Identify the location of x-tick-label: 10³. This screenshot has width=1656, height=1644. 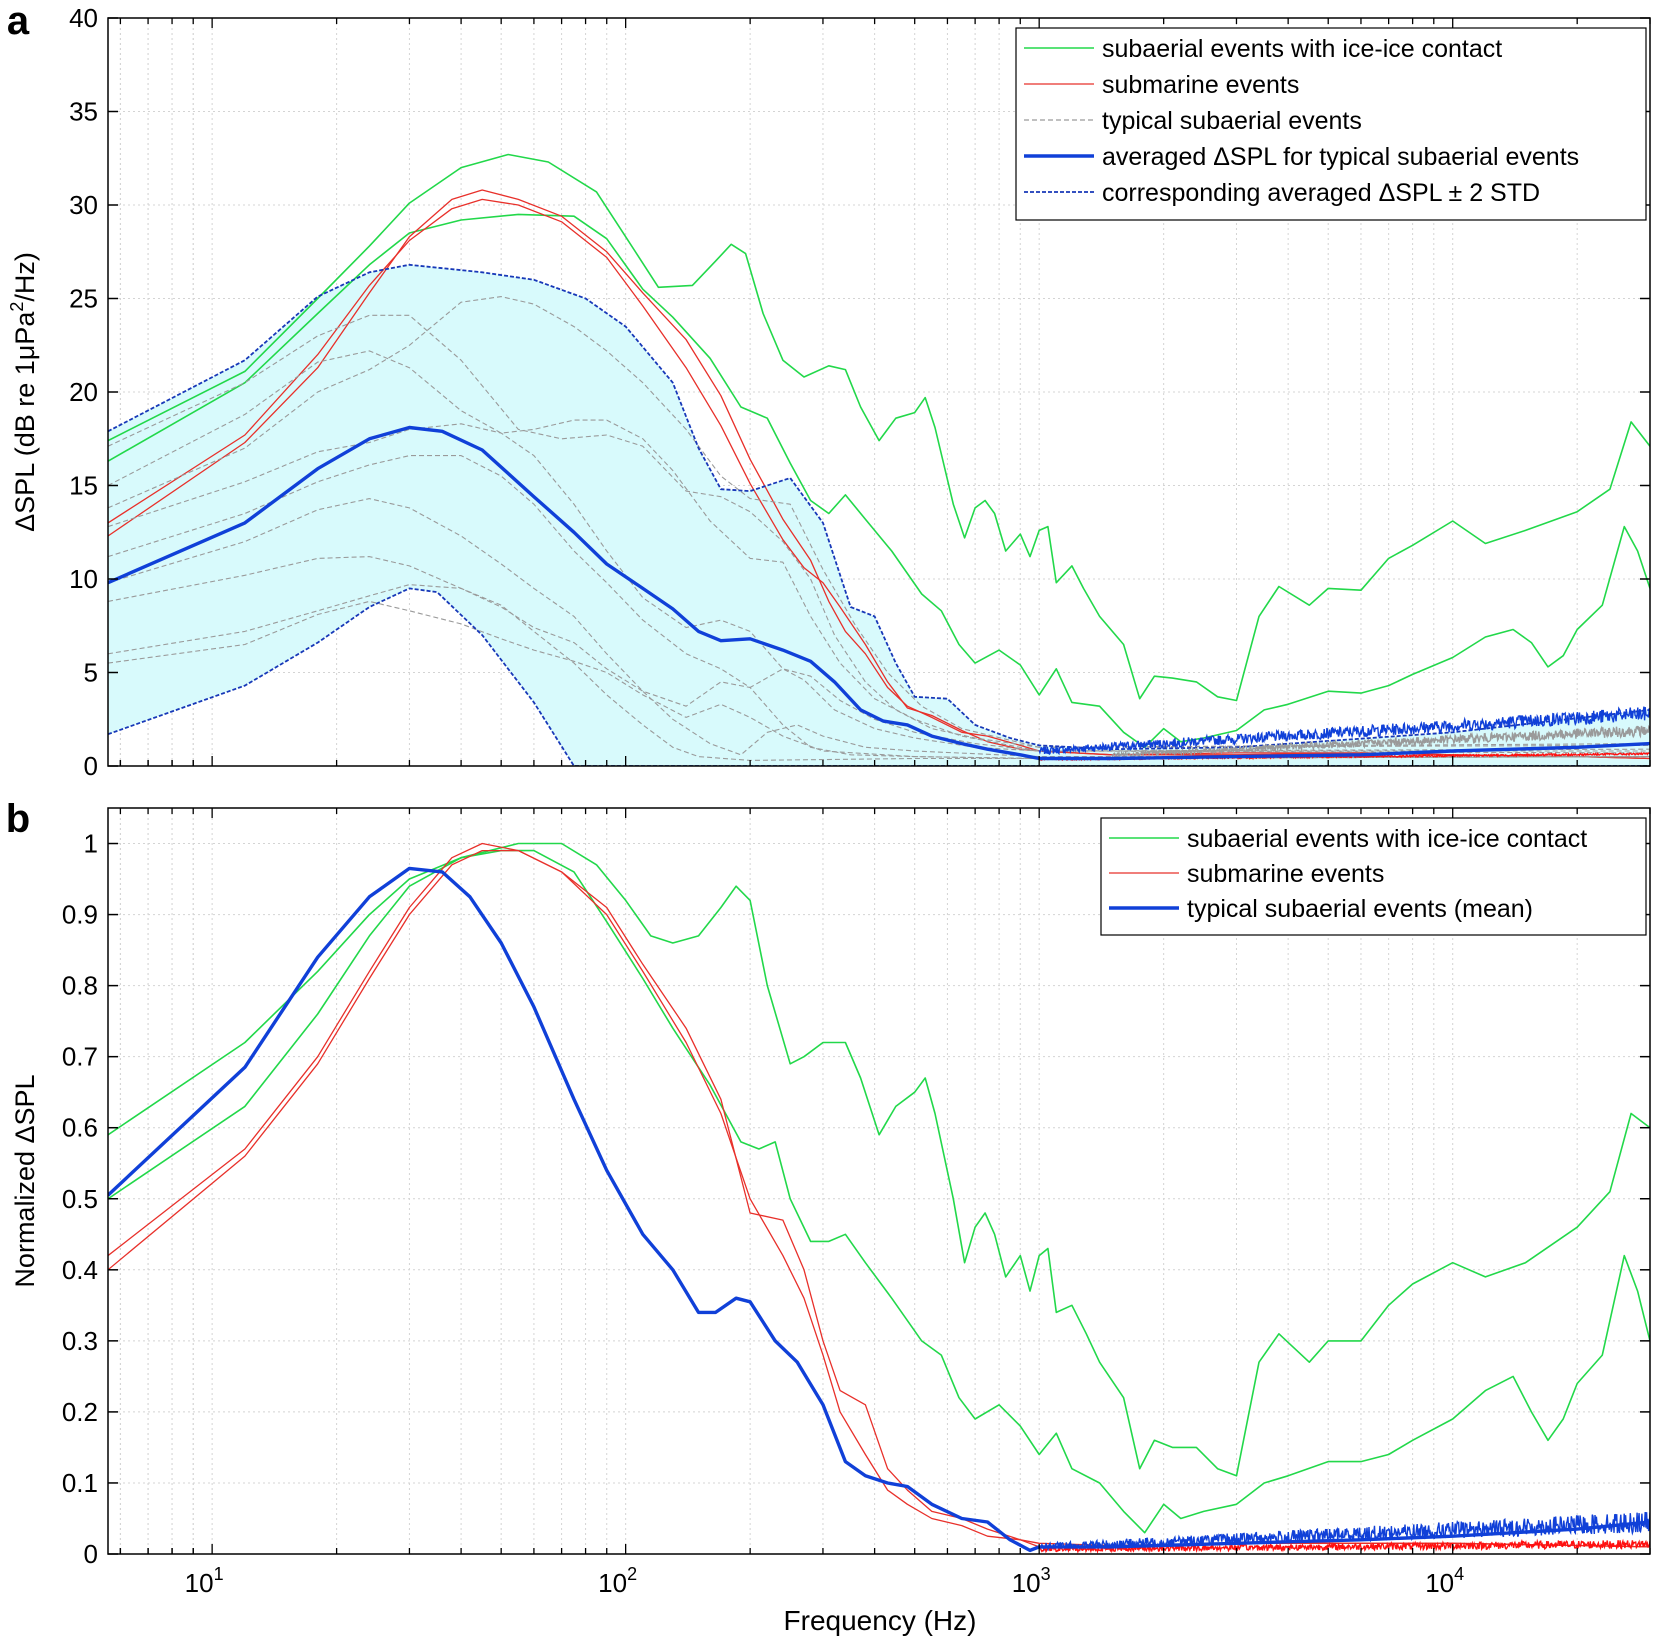
(1031, 1581).